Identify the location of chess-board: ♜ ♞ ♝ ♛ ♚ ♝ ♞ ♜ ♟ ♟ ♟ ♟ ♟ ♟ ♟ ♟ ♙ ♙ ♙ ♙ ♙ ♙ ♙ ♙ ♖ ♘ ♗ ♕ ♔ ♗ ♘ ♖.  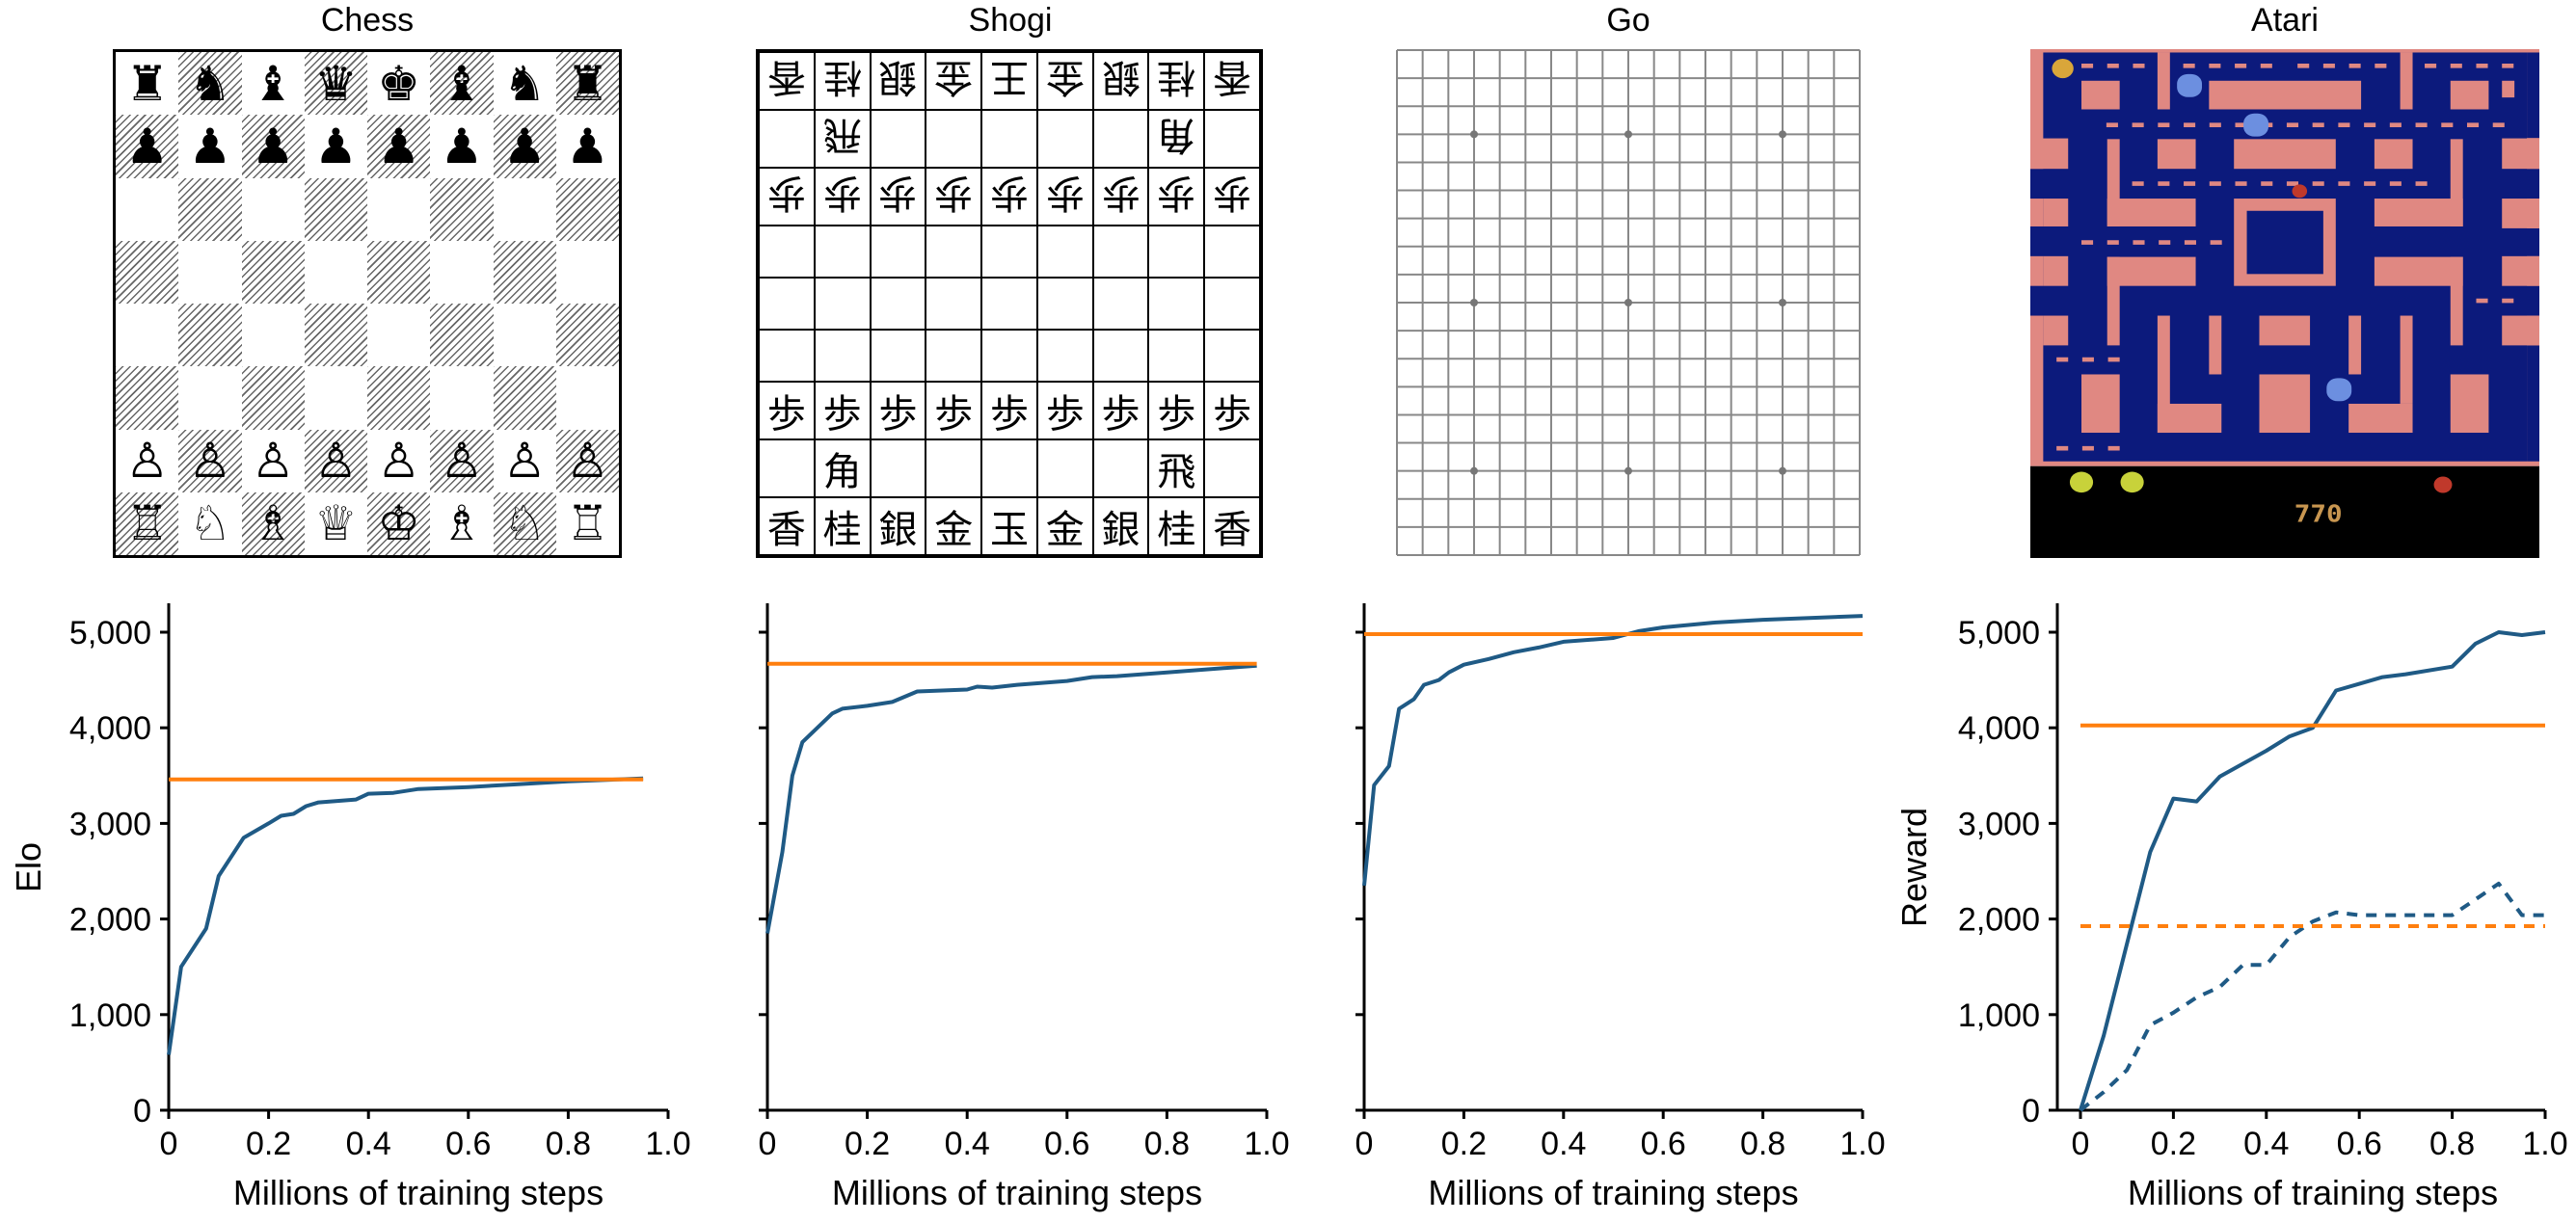
(368, 303).